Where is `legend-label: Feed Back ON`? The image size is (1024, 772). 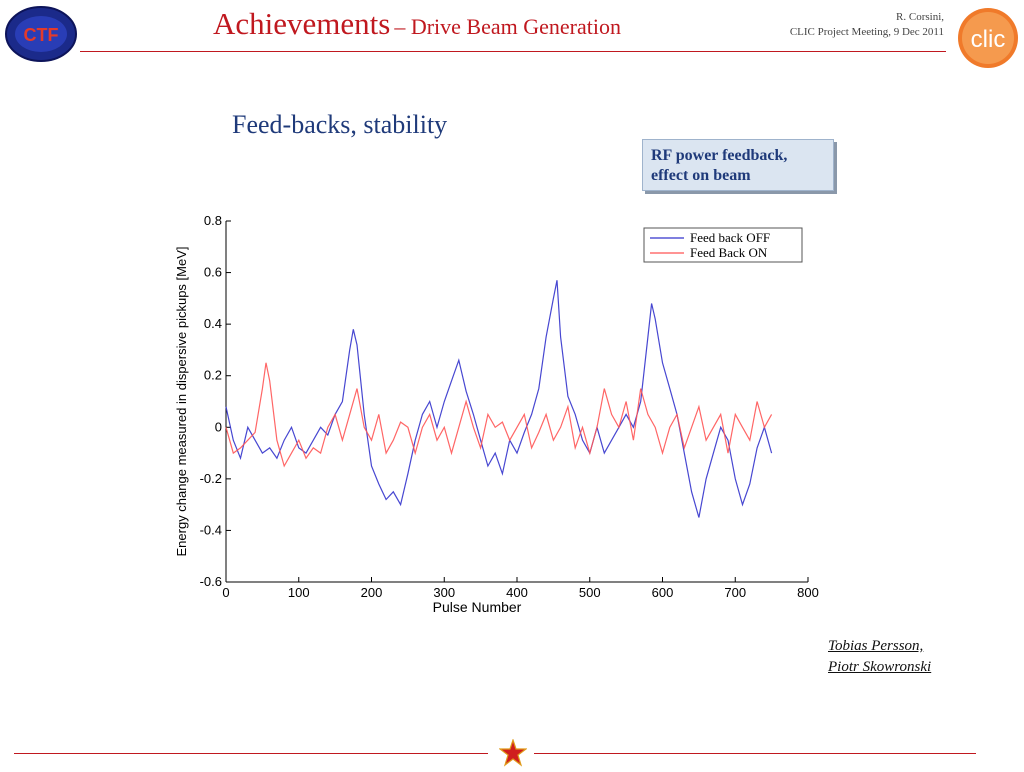 legend-label: Feed Back ON is located at coordinates (729, 252).